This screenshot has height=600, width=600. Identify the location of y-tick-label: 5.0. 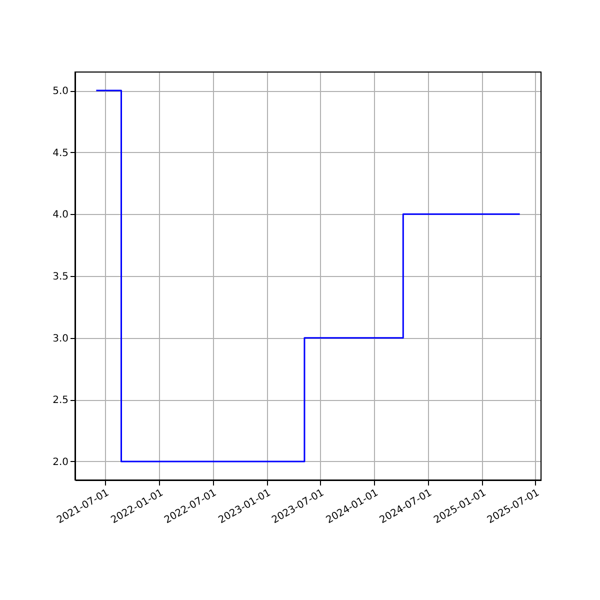
(60, 92).